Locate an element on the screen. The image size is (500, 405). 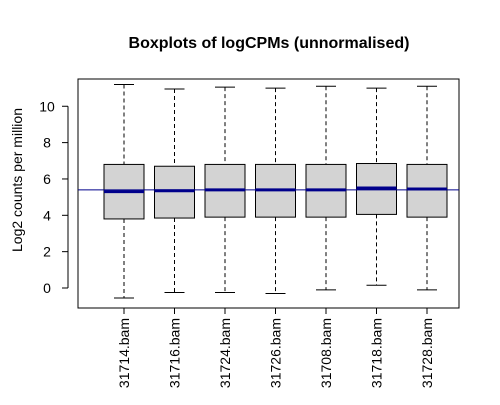
y-tick-label: 0 is located at coordinates (47, 288).